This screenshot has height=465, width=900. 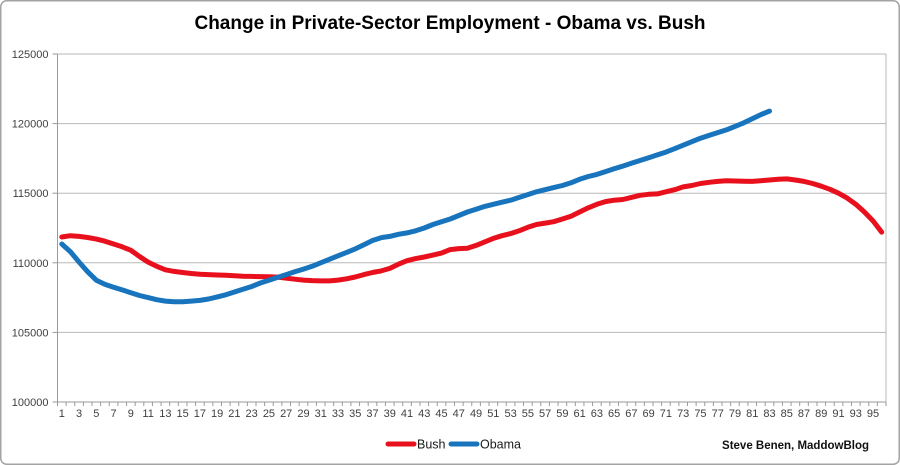 I want to click on x-axis-label: 31, so click(x=321, y=414).